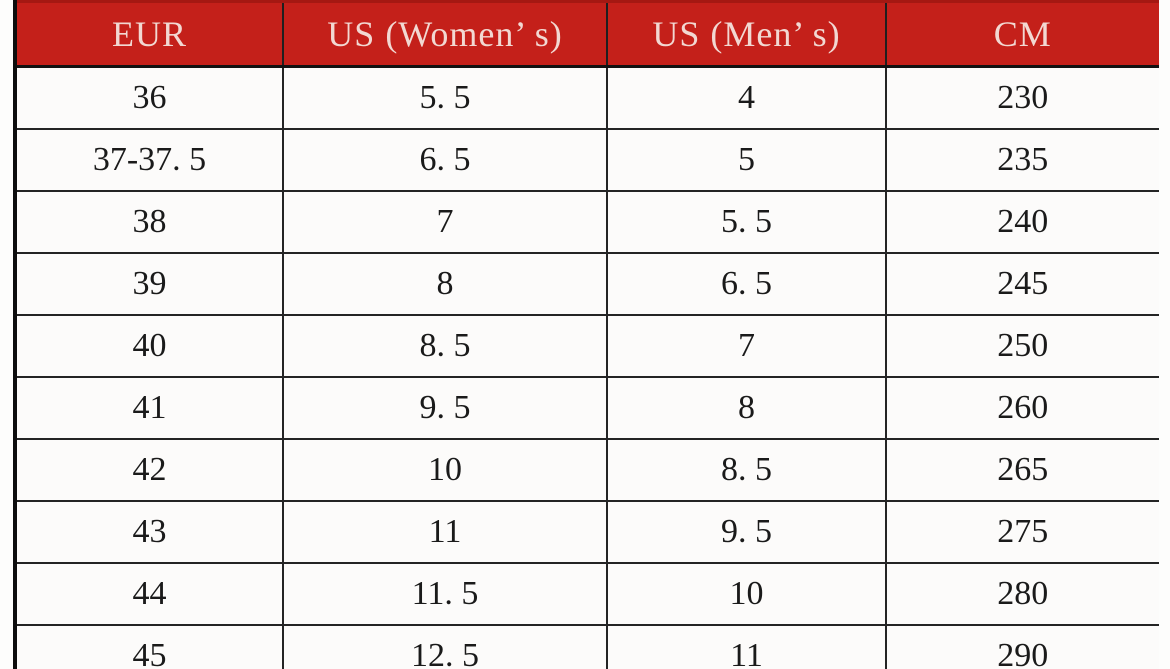 This screenshot has width=1170, height=669. I want to click on table-row: 45 12. 5 11 290, so click(586, 646).